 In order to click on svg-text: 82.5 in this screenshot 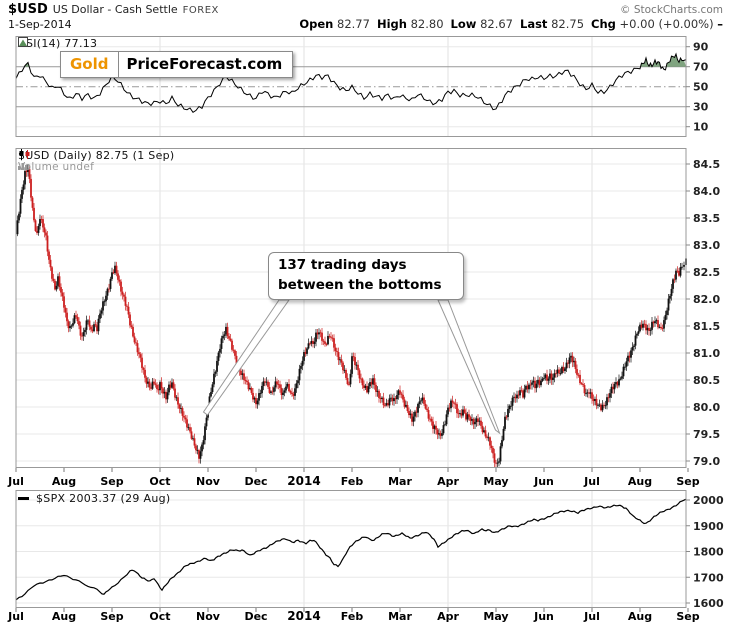, I will do `click(706, 272)`.